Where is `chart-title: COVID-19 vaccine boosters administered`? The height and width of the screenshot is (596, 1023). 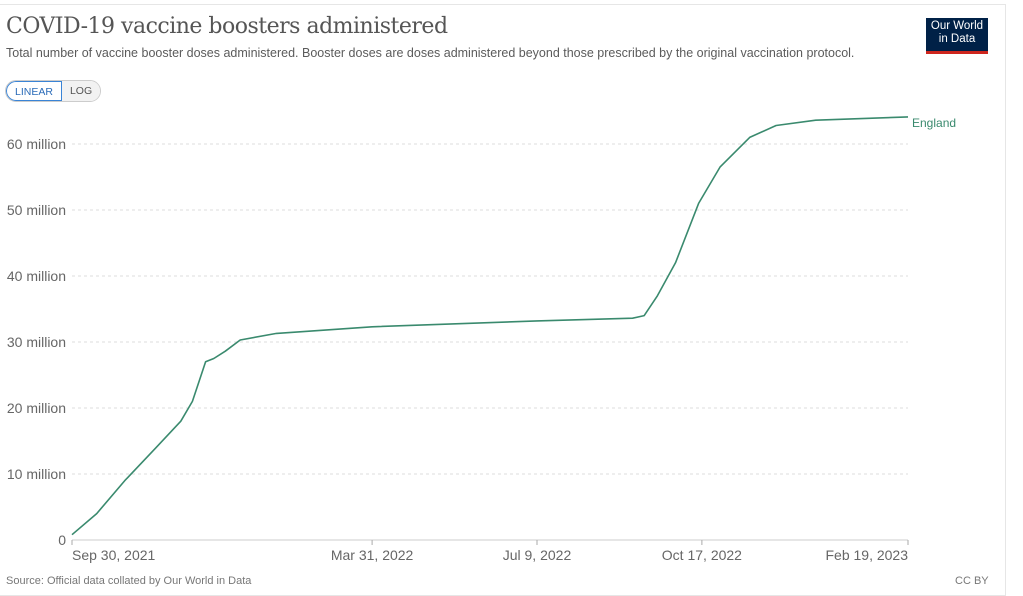 chart-title: COVID-19 vaccine boosters administered is located at coordinates (227, 26).